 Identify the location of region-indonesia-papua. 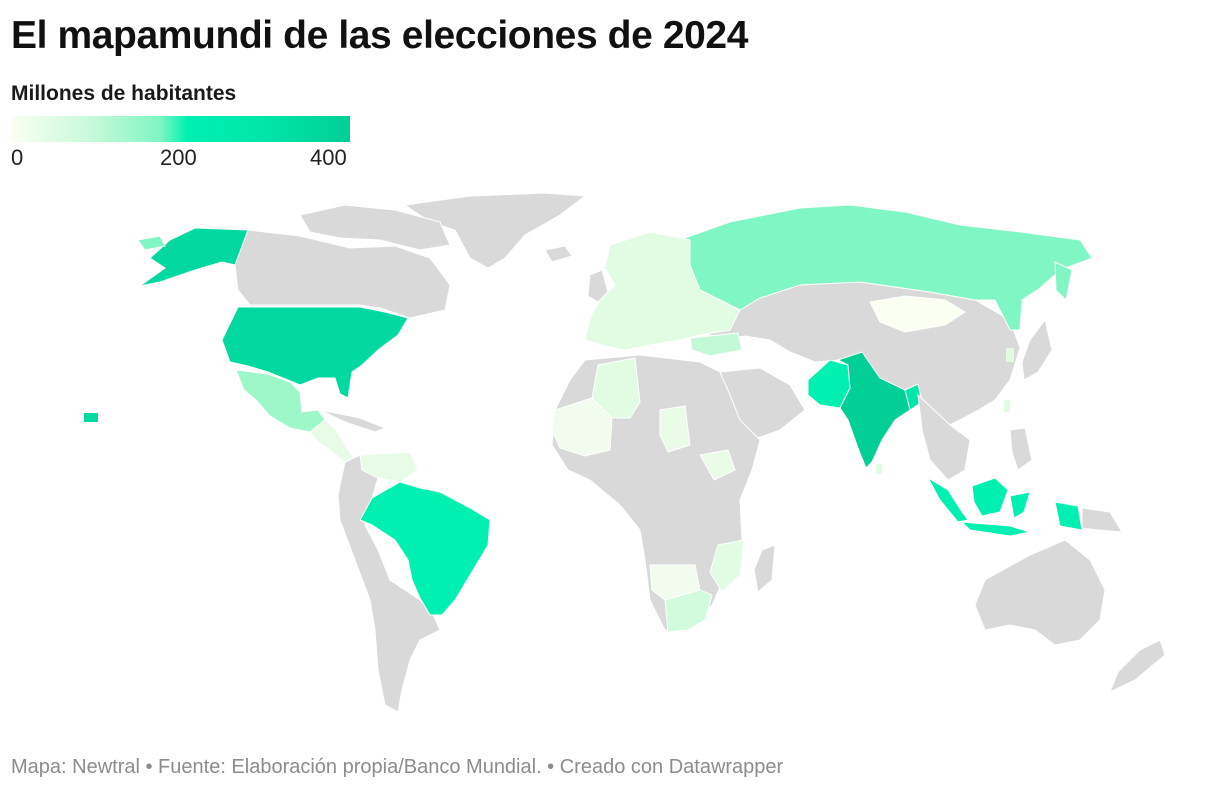
(1068, 516).